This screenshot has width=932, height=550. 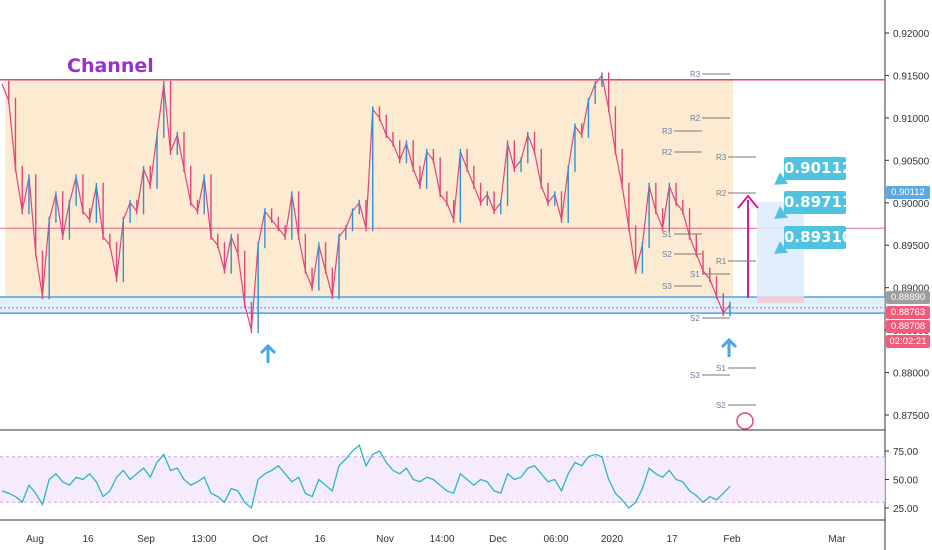 I want to click on price-tick-label-1: 0.91500, so click(x=911, y=76).